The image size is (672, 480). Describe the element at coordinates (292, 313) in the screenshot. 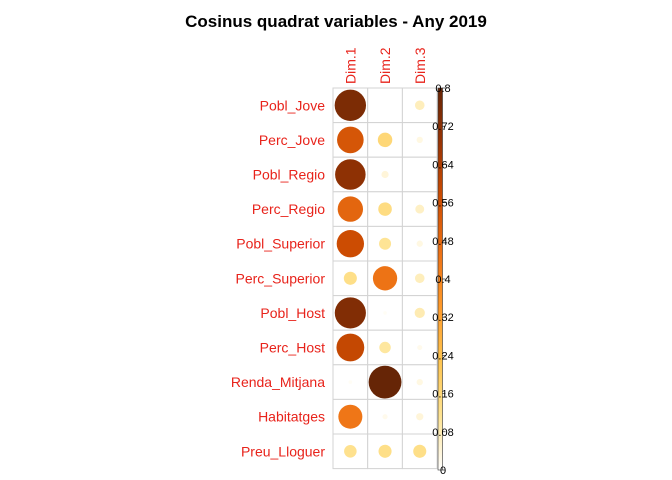

I see `row-label: Pobl_Host` at that location.